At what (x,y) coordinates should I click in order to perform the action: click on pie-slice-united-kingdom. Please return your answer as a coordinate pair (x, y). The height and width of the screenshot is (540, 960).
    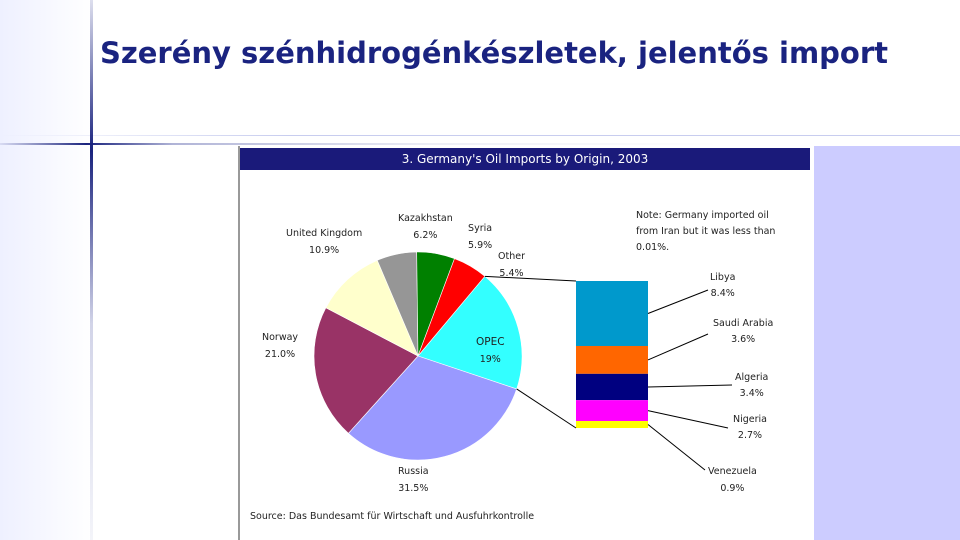
    Looking at the image, I should click on (372, 308).